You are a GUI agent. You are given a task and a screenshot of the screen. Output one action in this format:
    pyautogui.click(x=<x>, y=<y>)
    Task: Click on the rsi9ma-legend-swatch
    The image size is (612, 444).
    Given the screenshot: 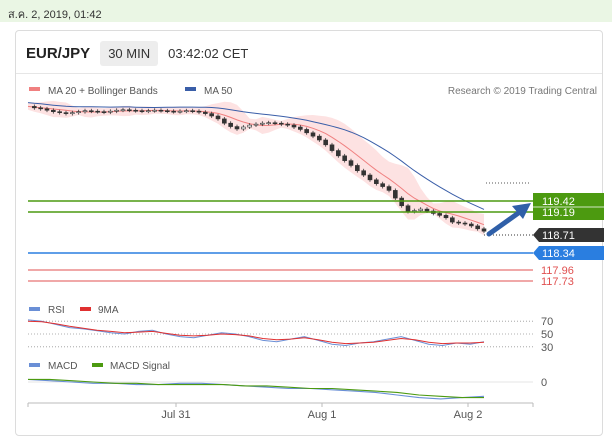 What is the action you would take?
    pyautogui.click(x=85, y=309)
    